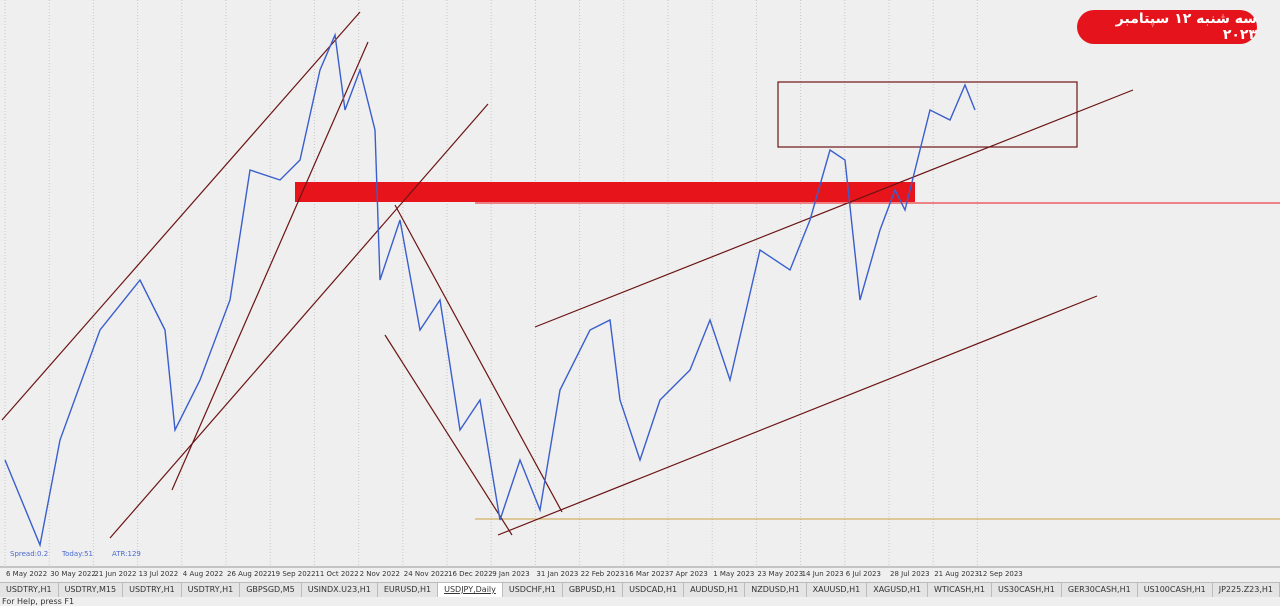  I want to click on status-bar: For Help, press F1, so click(38, 601).